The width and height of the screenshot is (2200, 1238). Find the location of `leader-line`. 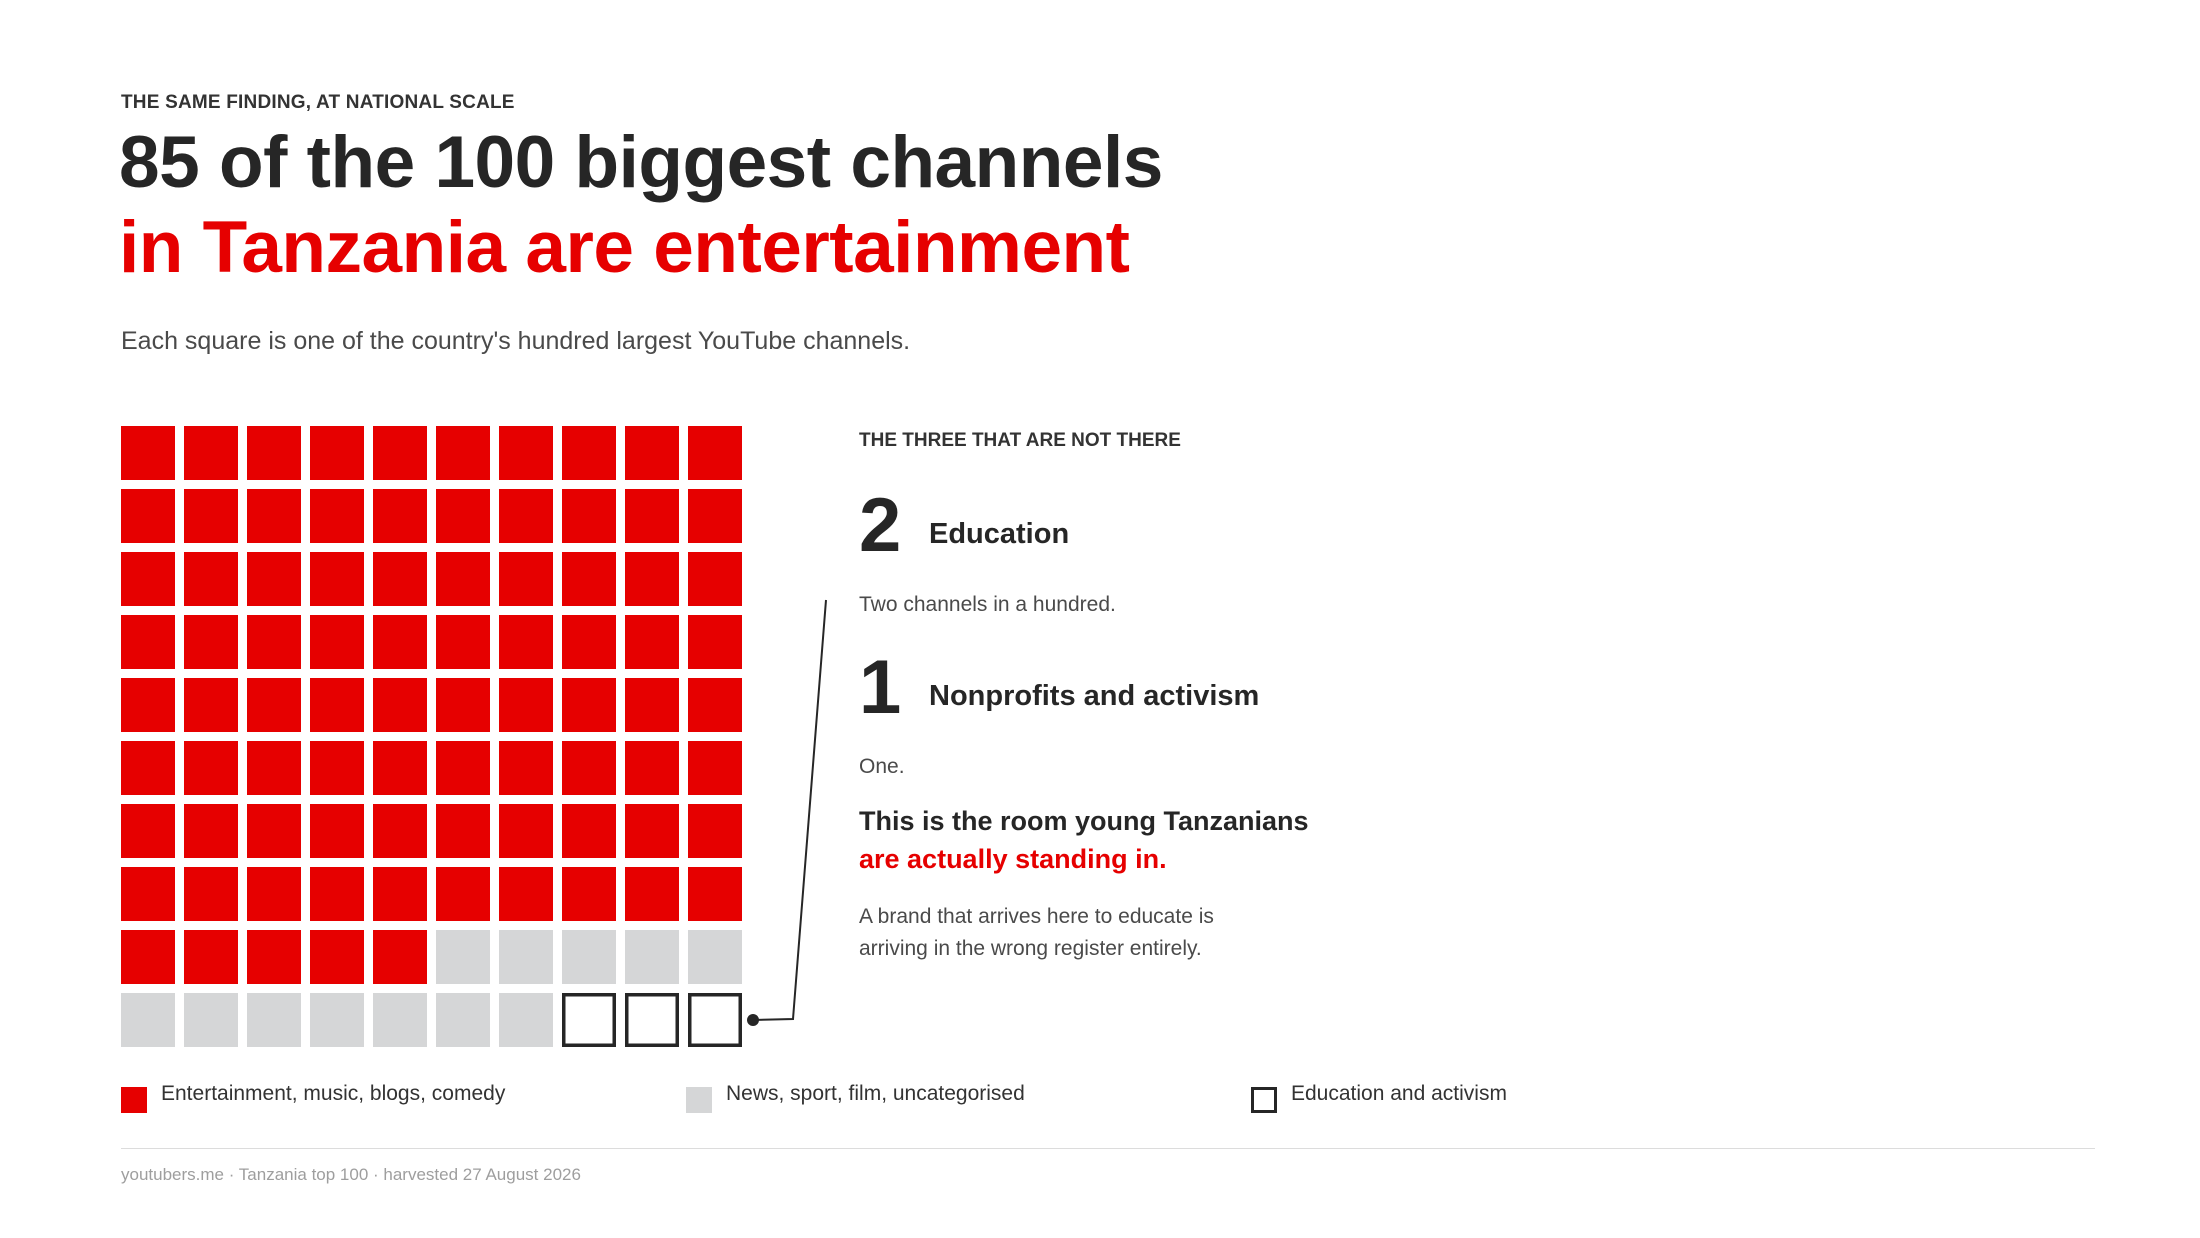

leader-line is located at coordinates (789, 810).